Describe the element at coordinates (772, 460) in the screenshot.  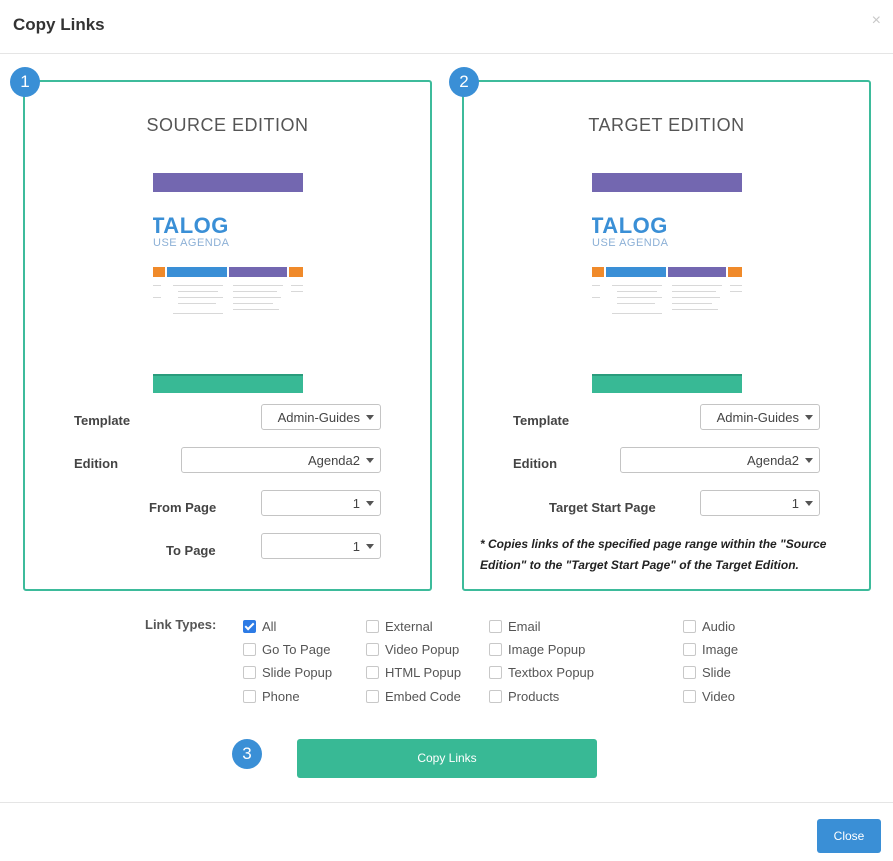
I see `target-edition-value: Agenda2` at that location.